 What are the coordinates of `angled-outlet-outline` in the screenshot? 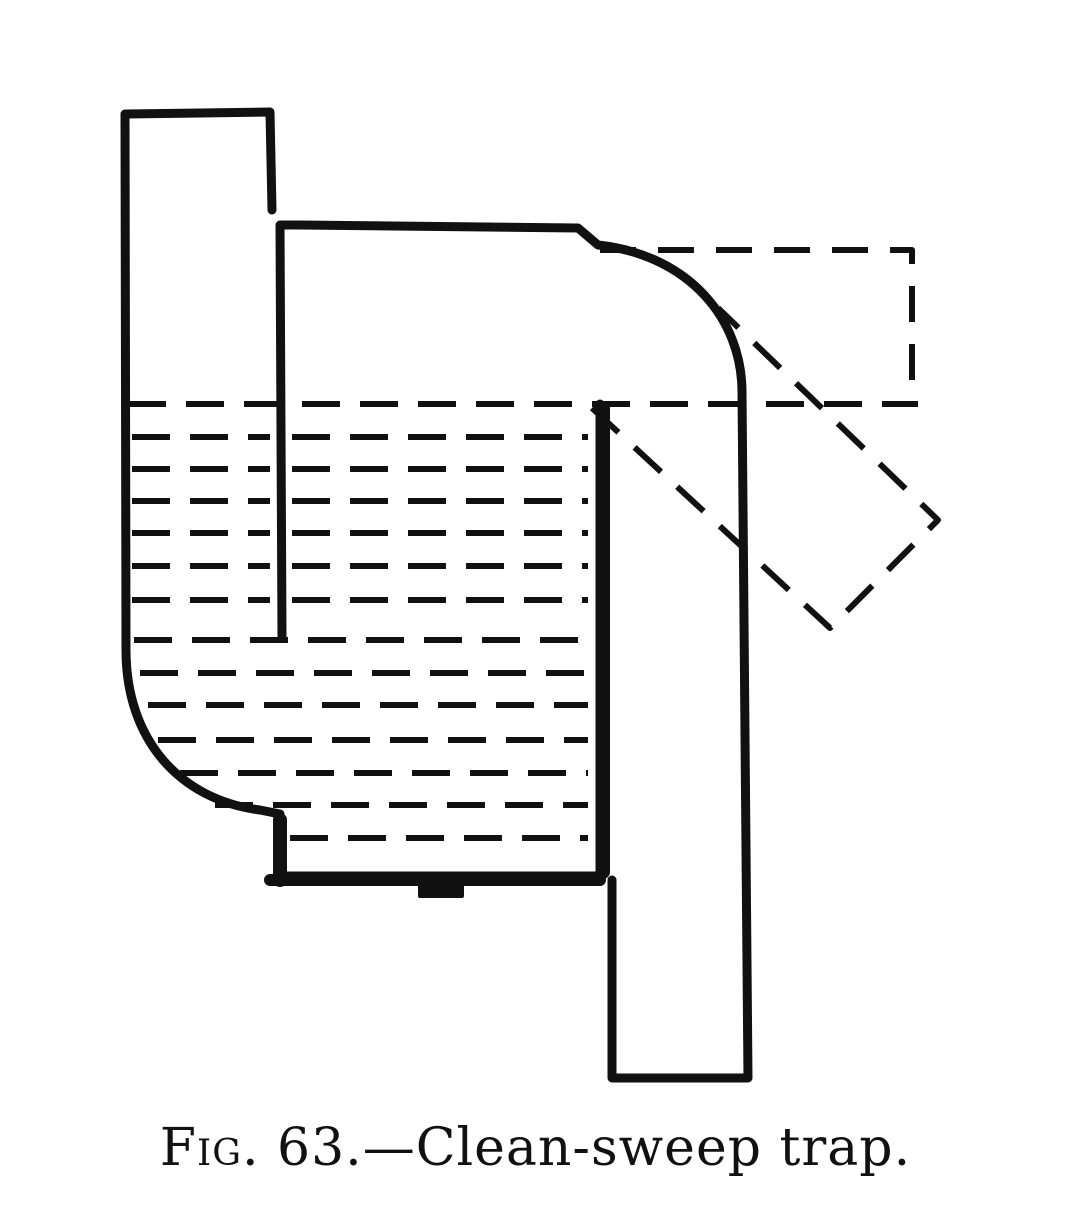 It's located at (765, 468).